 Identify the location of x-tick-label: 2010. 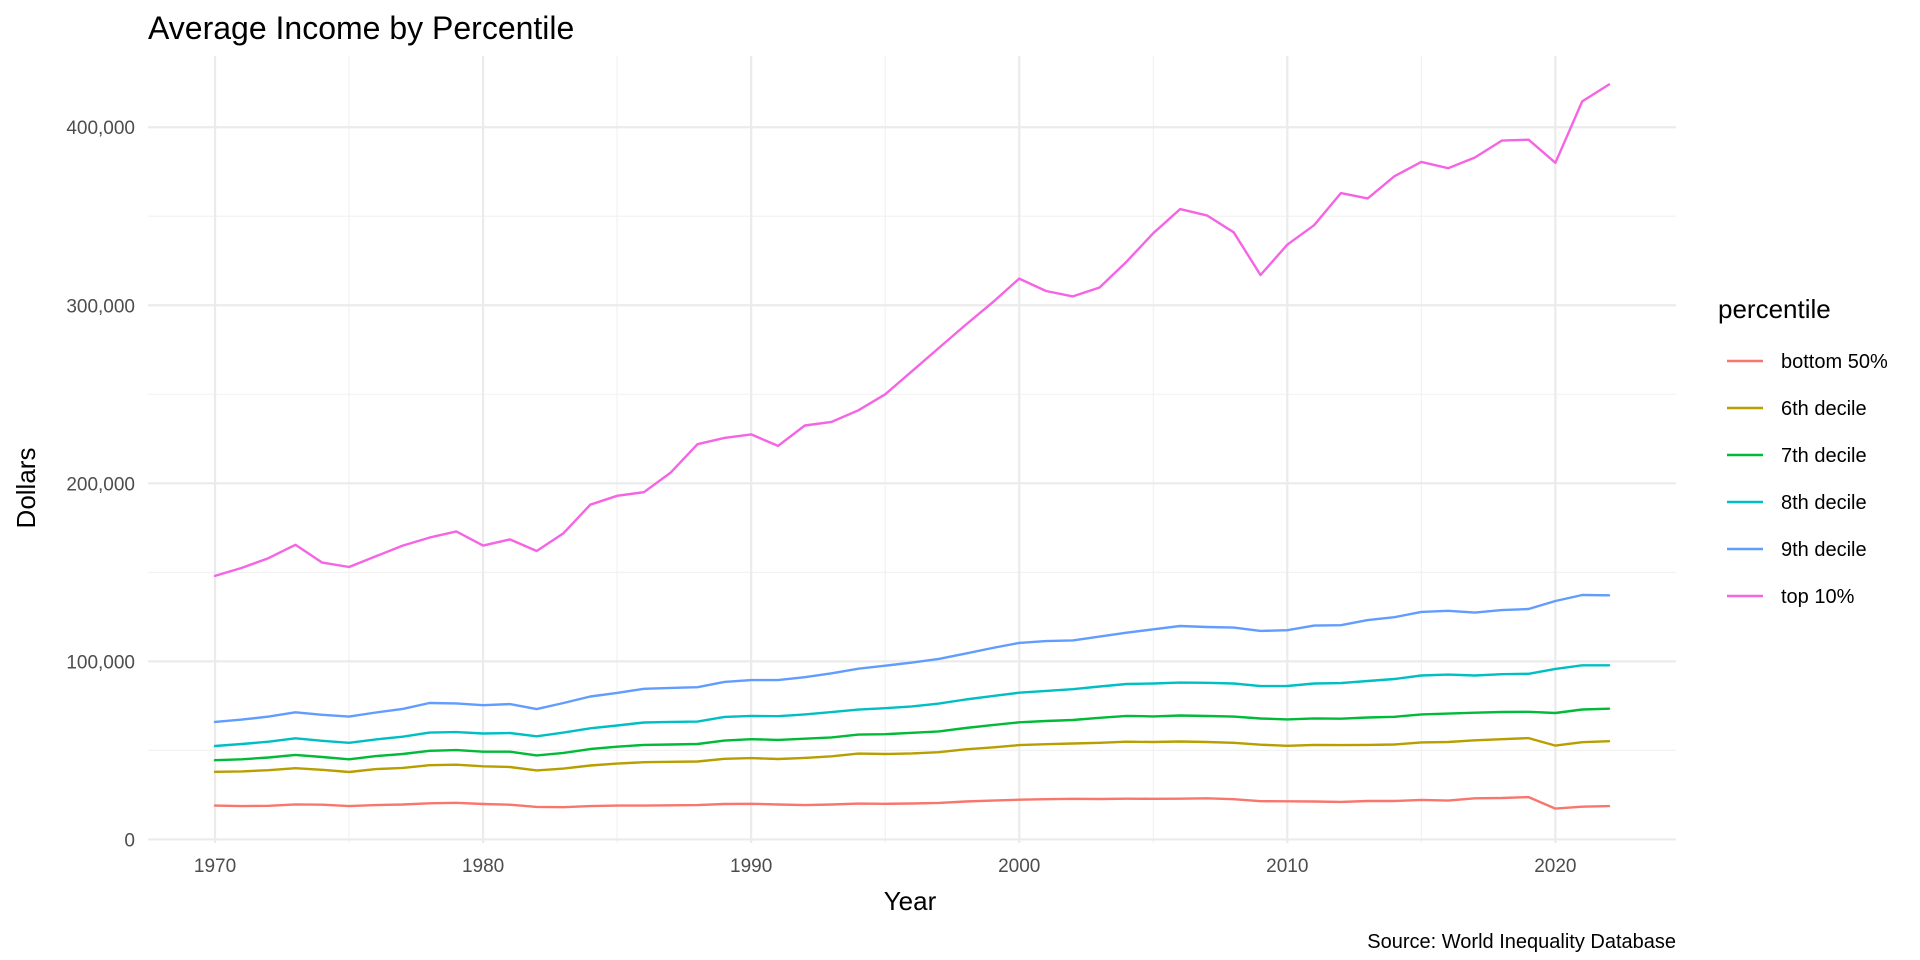
(1287, 866).